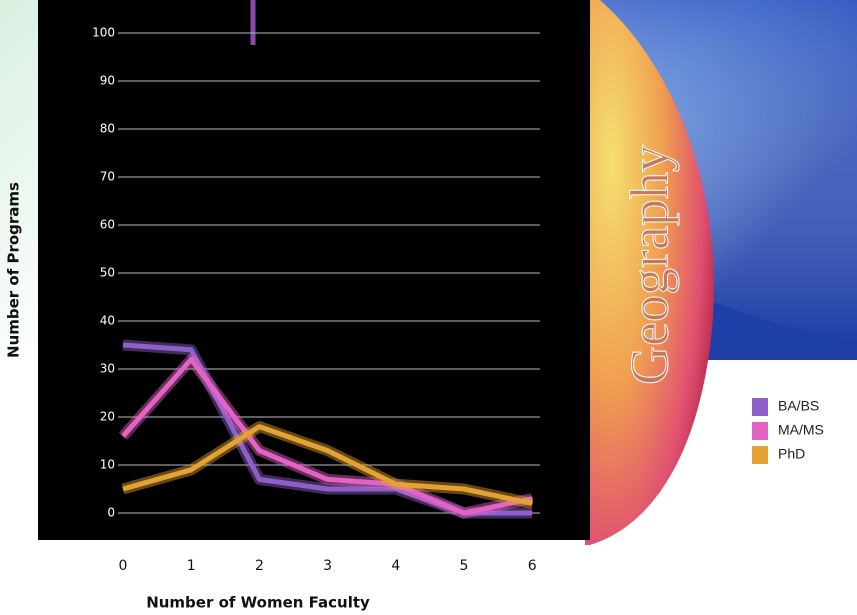 The height and width of the screenshot is (615, 857). What do you see at coordinates (327, 566) in the screenshot?
I see `x-tick-label: 3` at bounding box center [327, 566].